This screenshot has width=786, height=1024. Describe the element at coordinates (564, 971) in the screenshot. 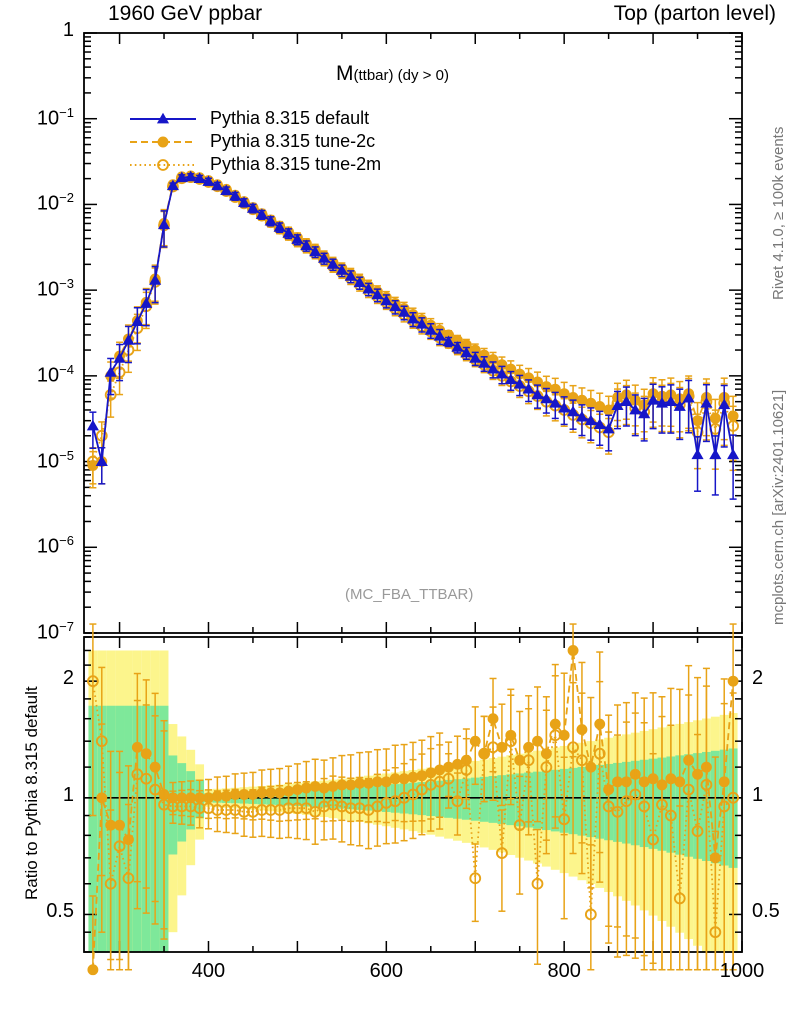

I see `x-tick-label: 800` at that location.